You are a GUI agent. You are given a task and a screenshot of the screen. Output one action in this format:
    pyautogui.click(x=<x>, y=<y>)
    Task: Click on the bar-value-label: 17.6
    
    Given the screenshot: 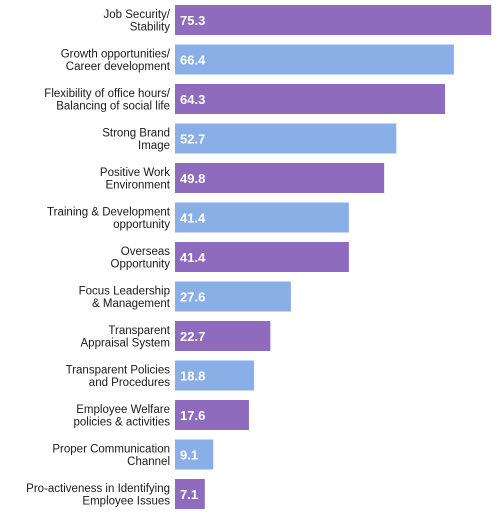 What is the action you would take?
    pyautogui.click(x=192, y=415)
    